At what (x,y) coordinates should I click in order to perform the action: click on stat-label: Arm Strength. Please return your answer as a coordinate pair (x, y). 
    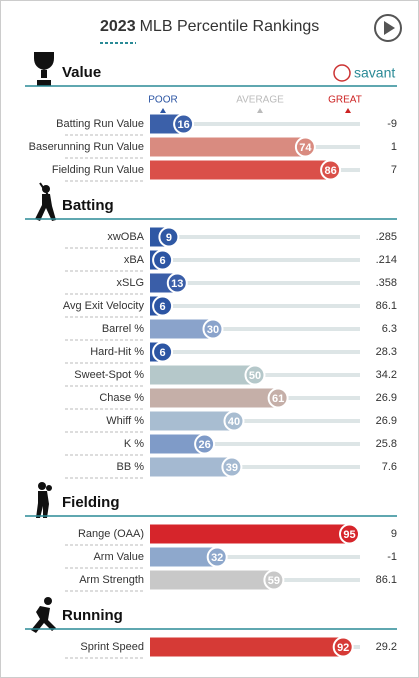
    Looking at the image, I should click on (111, 580).